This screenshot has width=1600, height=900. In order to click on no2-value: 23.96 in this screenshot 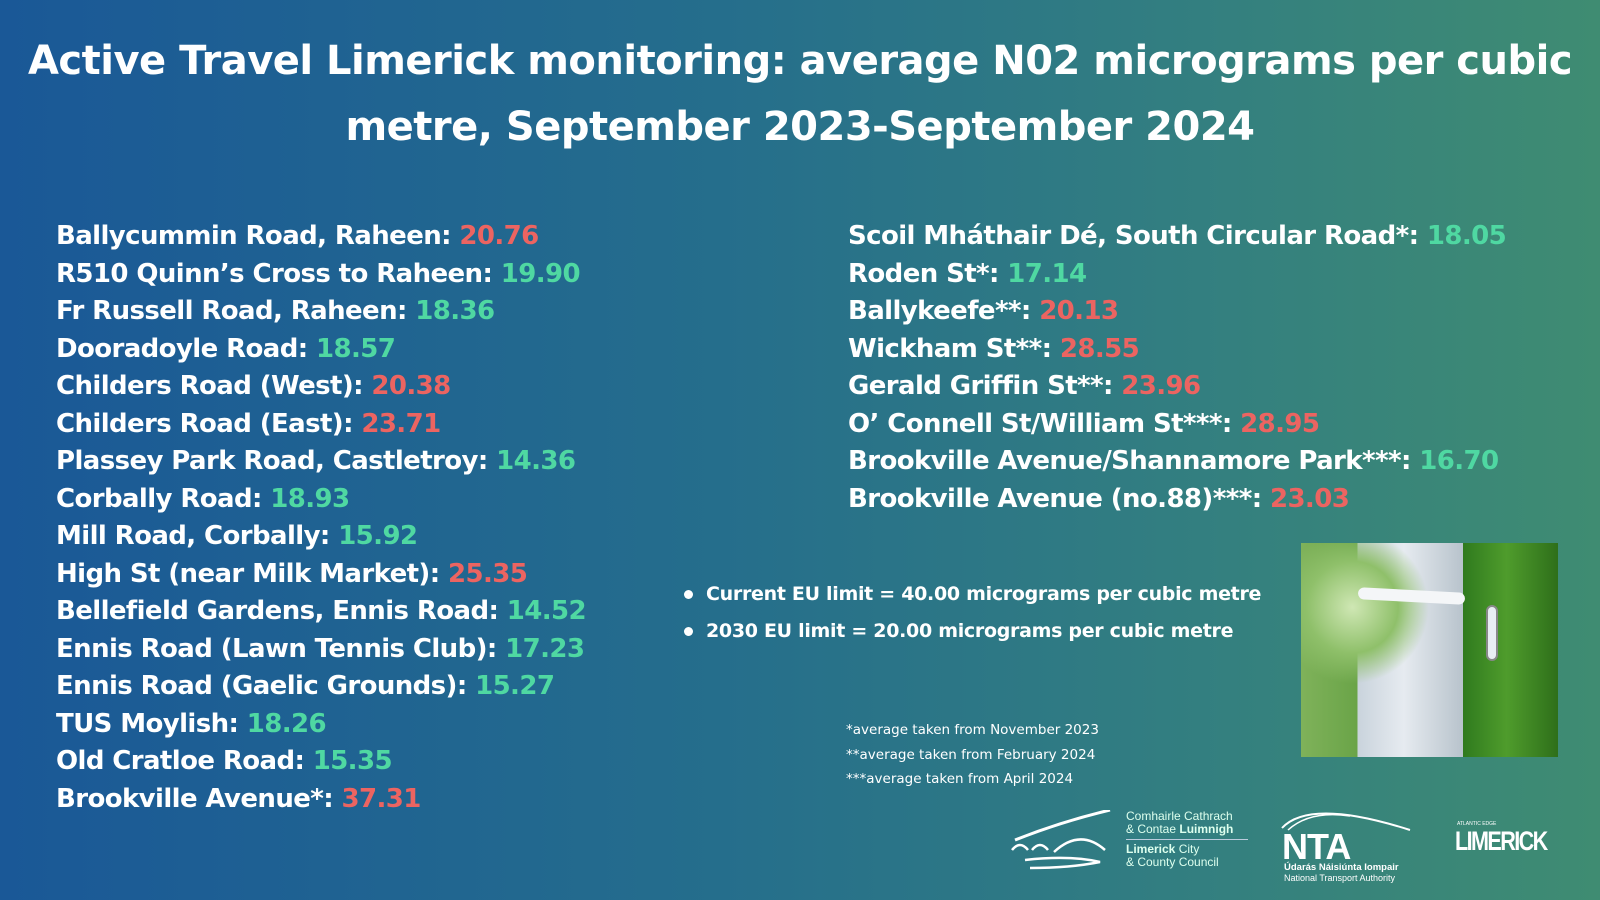, I will do `click(1161, 386)`.